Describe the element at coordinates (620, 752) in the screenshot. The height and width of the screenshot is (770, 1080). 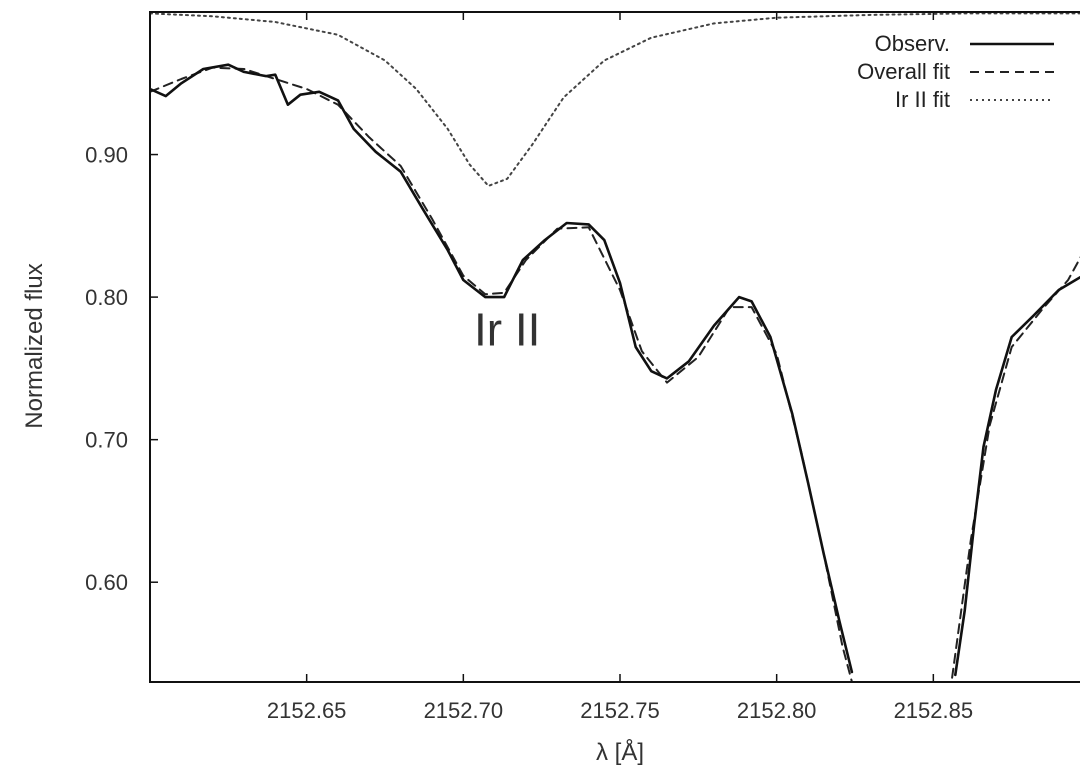
I see `x-axis-title: λ [Å]` at that location.